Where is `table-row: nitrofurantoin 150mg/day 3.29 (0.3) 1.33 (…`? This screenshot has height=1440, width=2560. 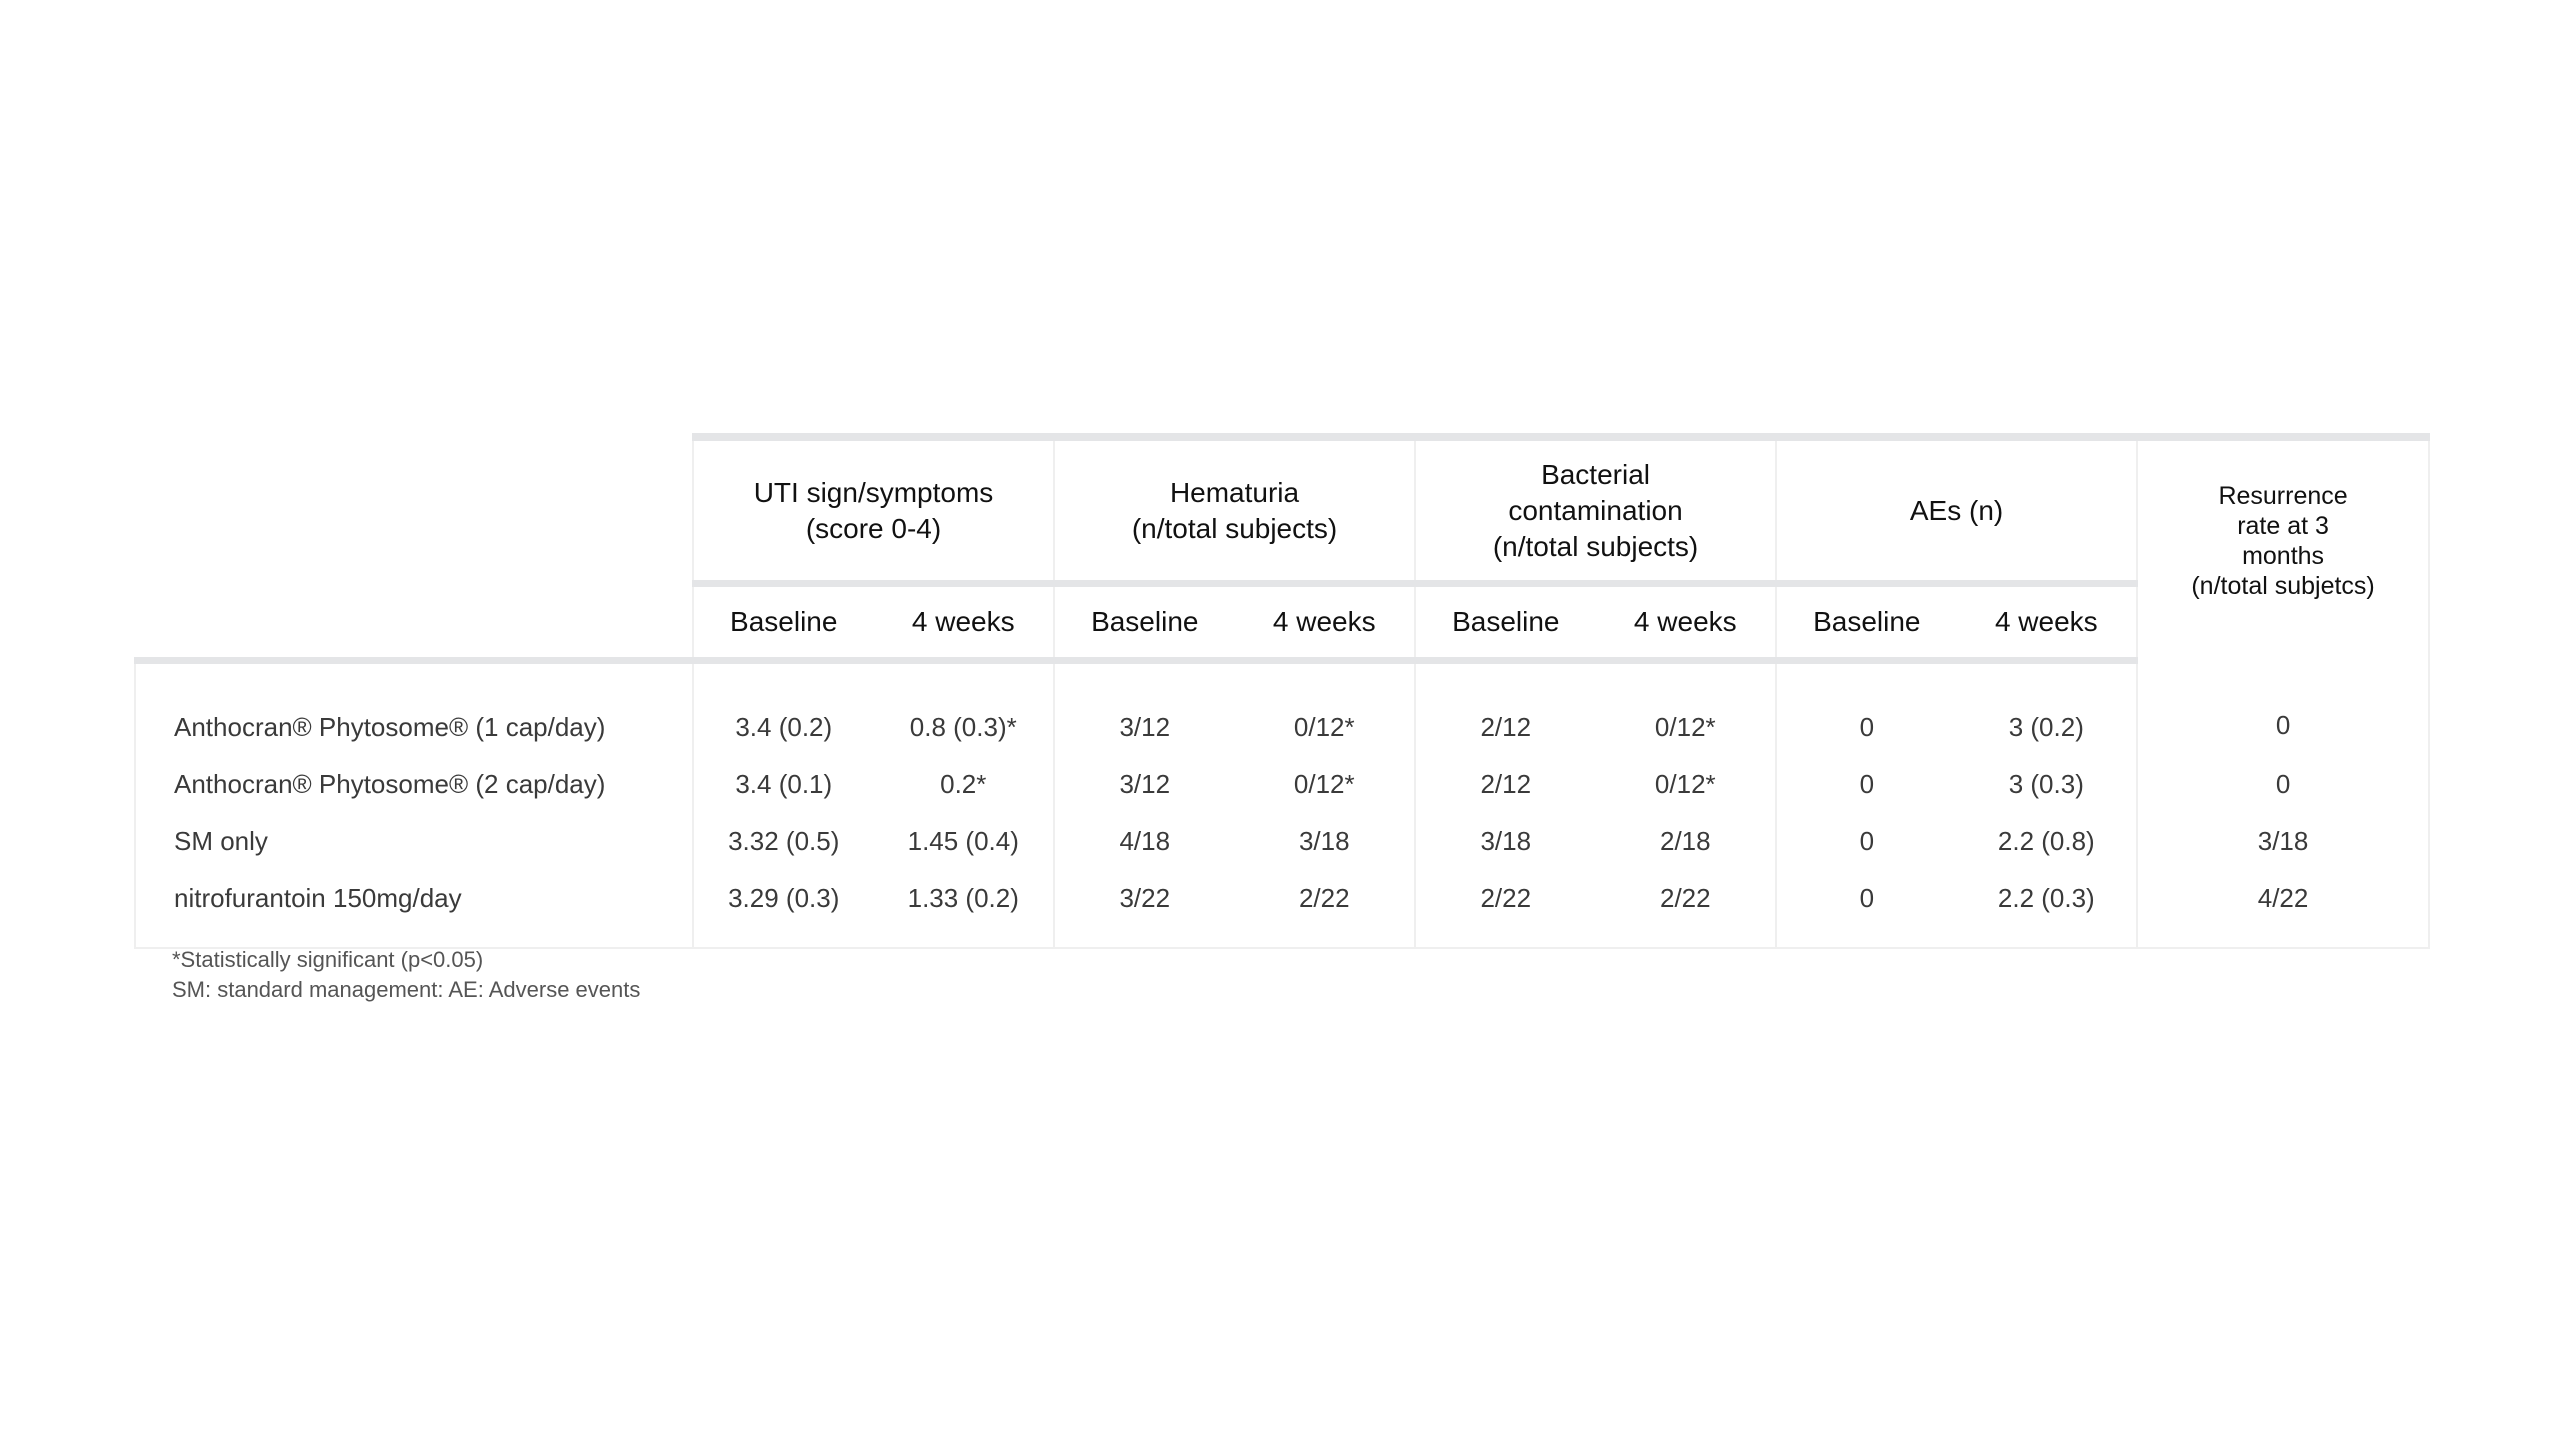
table-row: nitrofurantoin 150mg/day 3.29 (0.3) 1.33 (… is located at coordinates (1282, 909).